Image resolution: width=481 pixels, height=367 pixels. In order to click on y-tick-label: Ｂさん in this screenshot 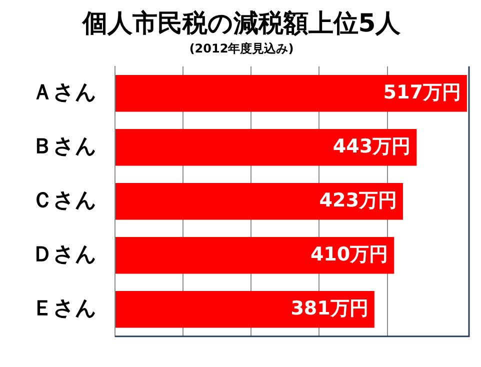, I will do `click(64, 146)`.